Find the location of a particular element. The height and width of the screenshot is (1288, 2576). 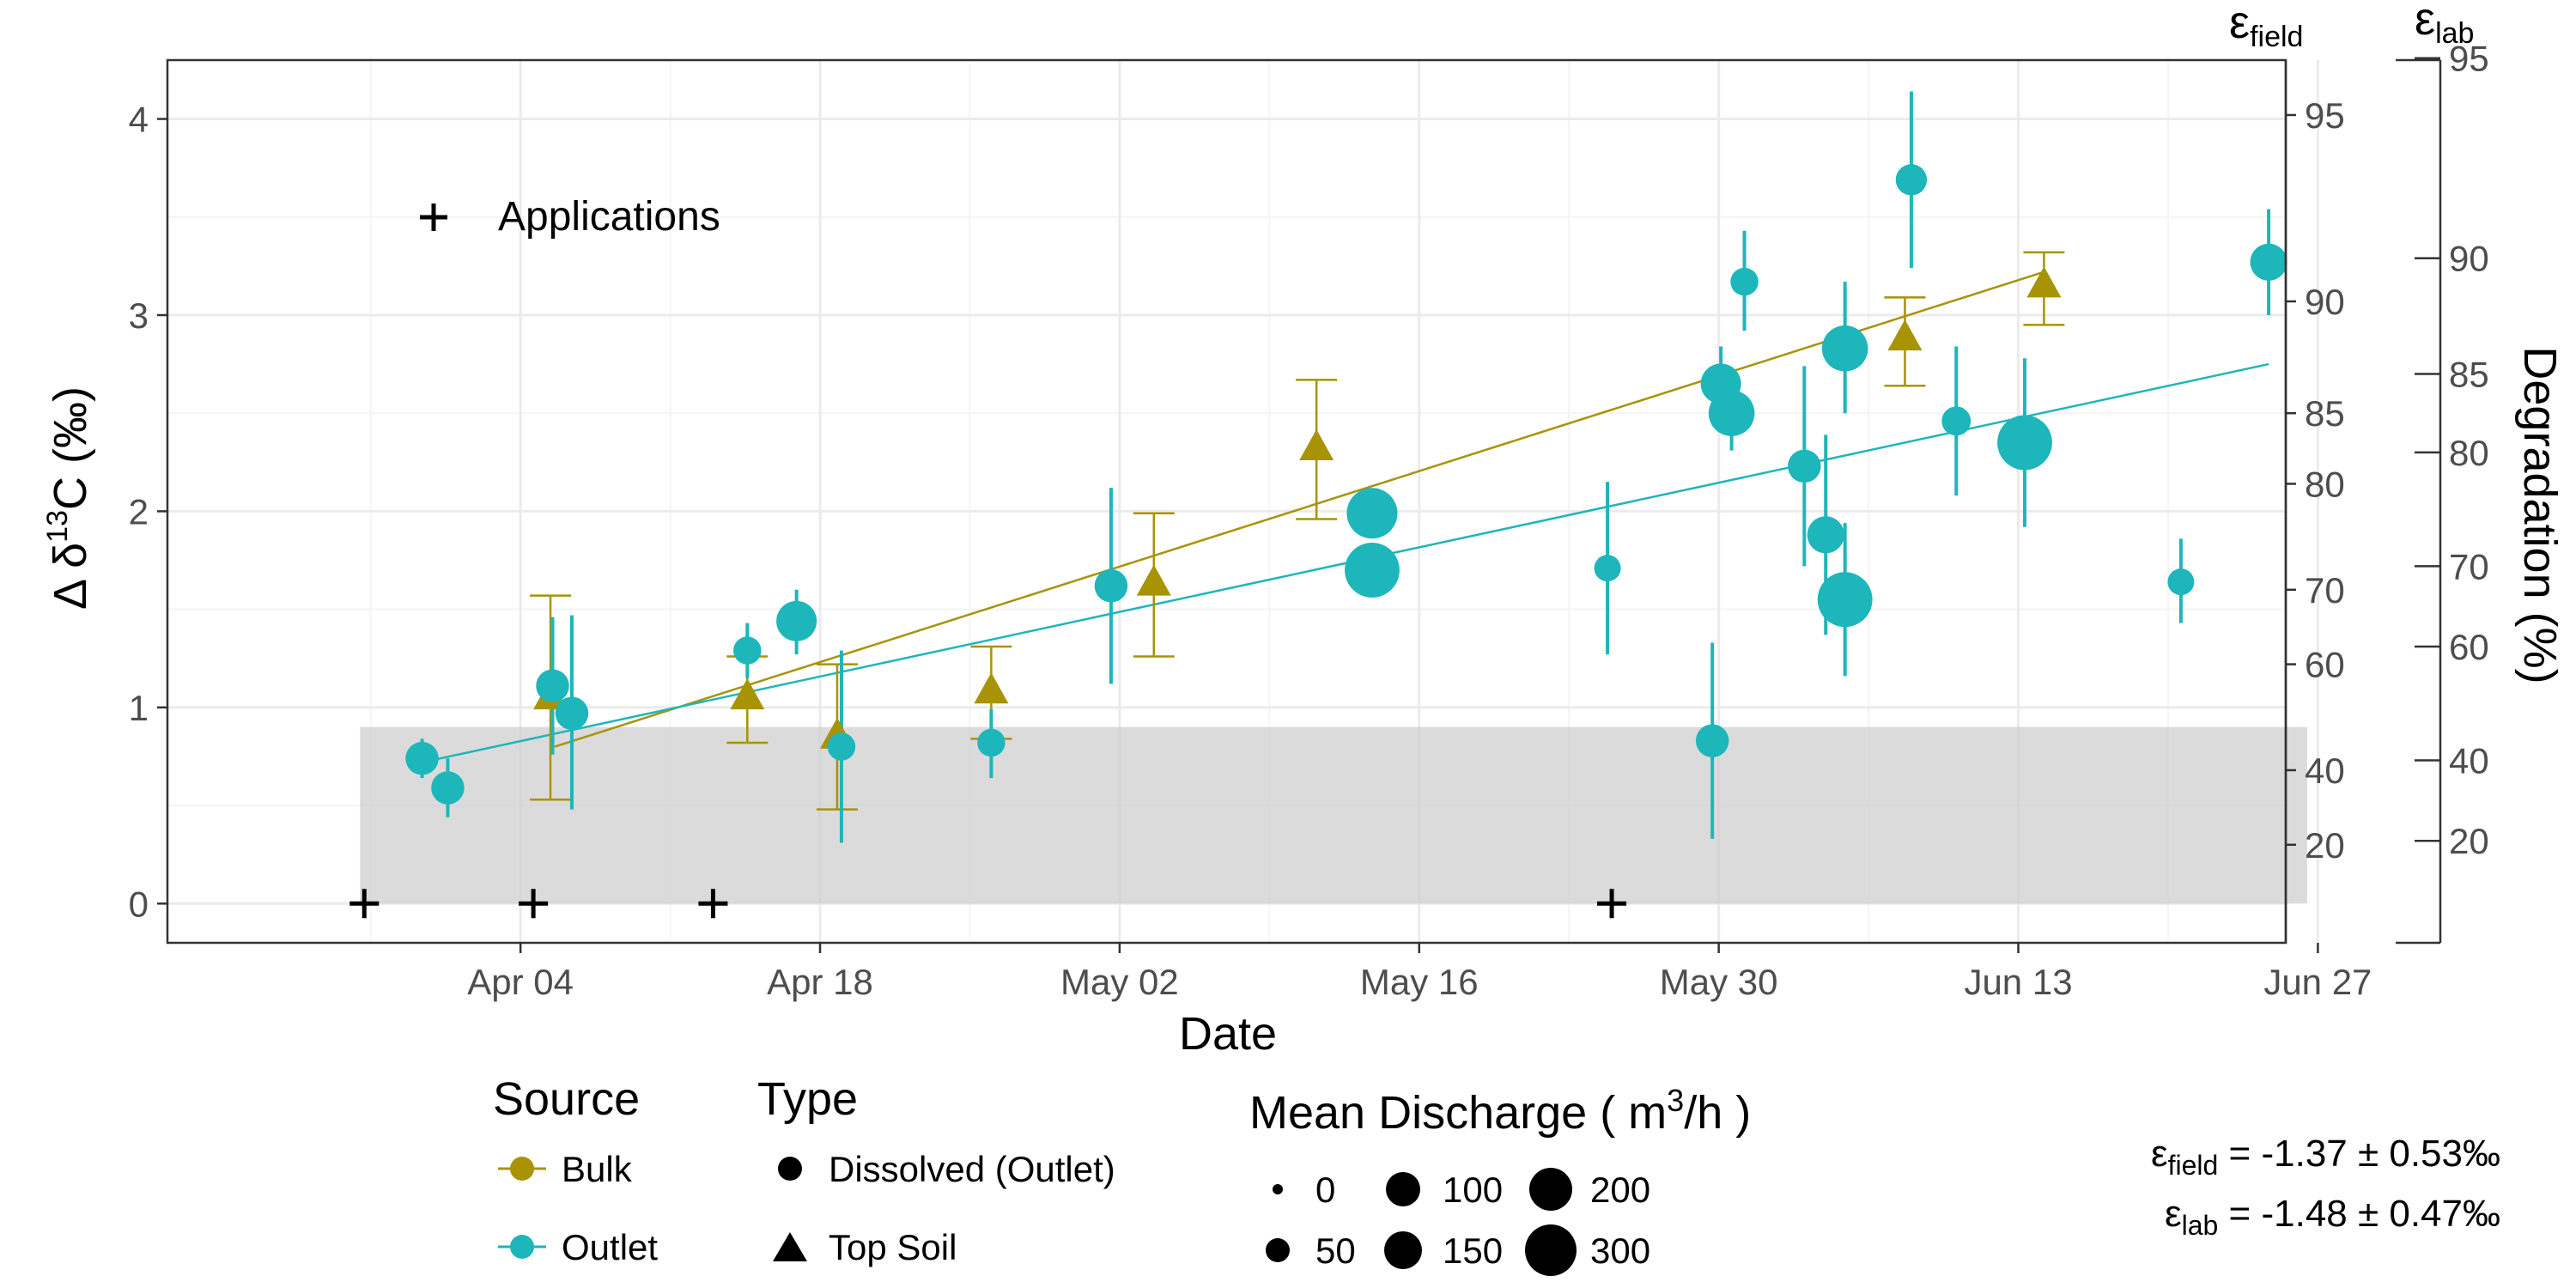

y-tick-label-0: 0 is located at coordinates (139, 904).